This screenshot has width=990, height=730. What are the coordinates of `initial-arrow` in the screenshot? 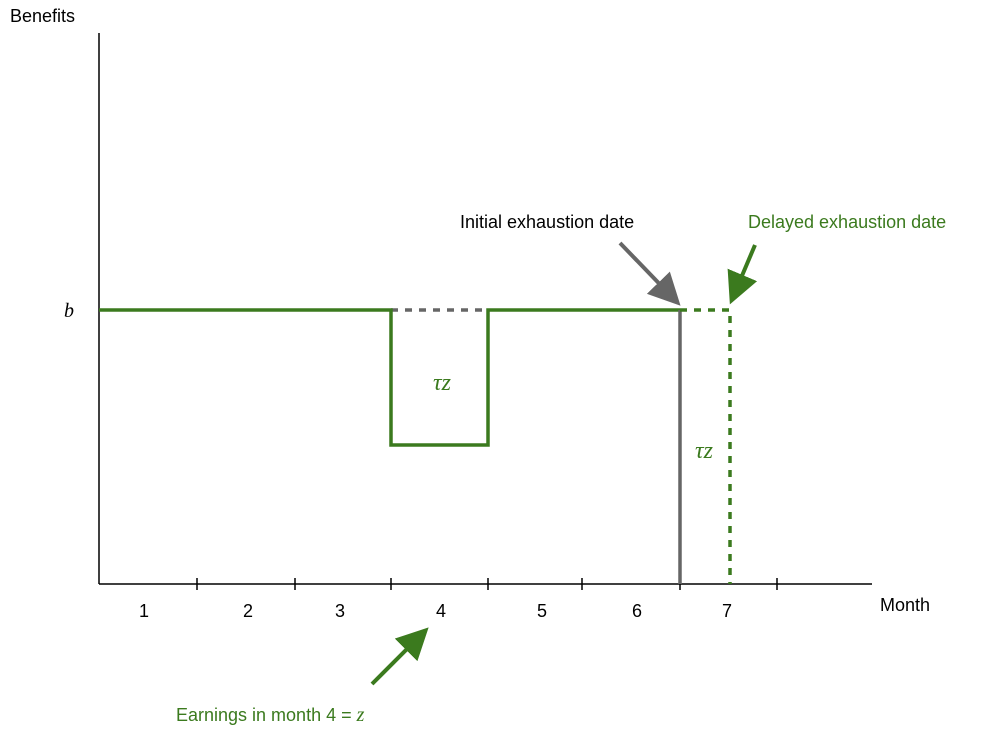 It's located at (649, 273).